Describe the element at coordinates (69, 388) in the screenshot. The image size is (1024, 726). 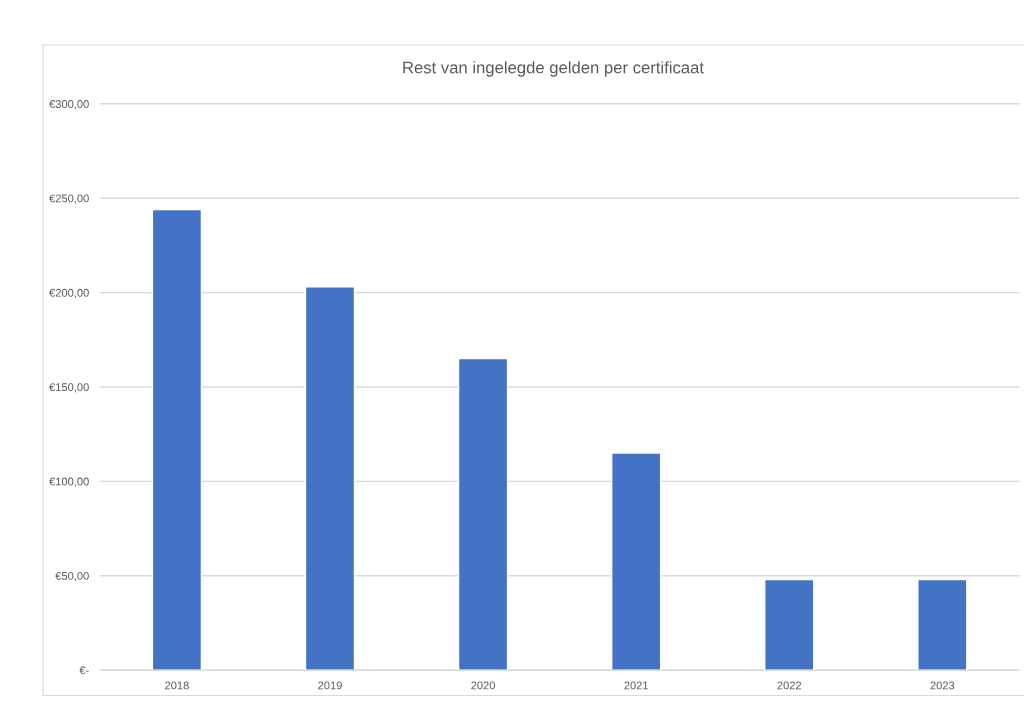
I see `y-tick-label: €150,00` at that location.